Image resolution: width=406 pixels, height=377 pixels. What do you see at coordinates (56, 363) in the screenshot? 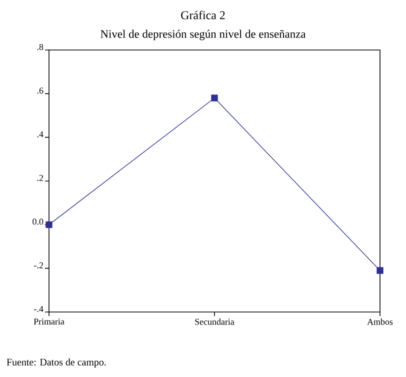
I see `source-note: Fuente: Datos de campo.` at bounding box center [56, 363].